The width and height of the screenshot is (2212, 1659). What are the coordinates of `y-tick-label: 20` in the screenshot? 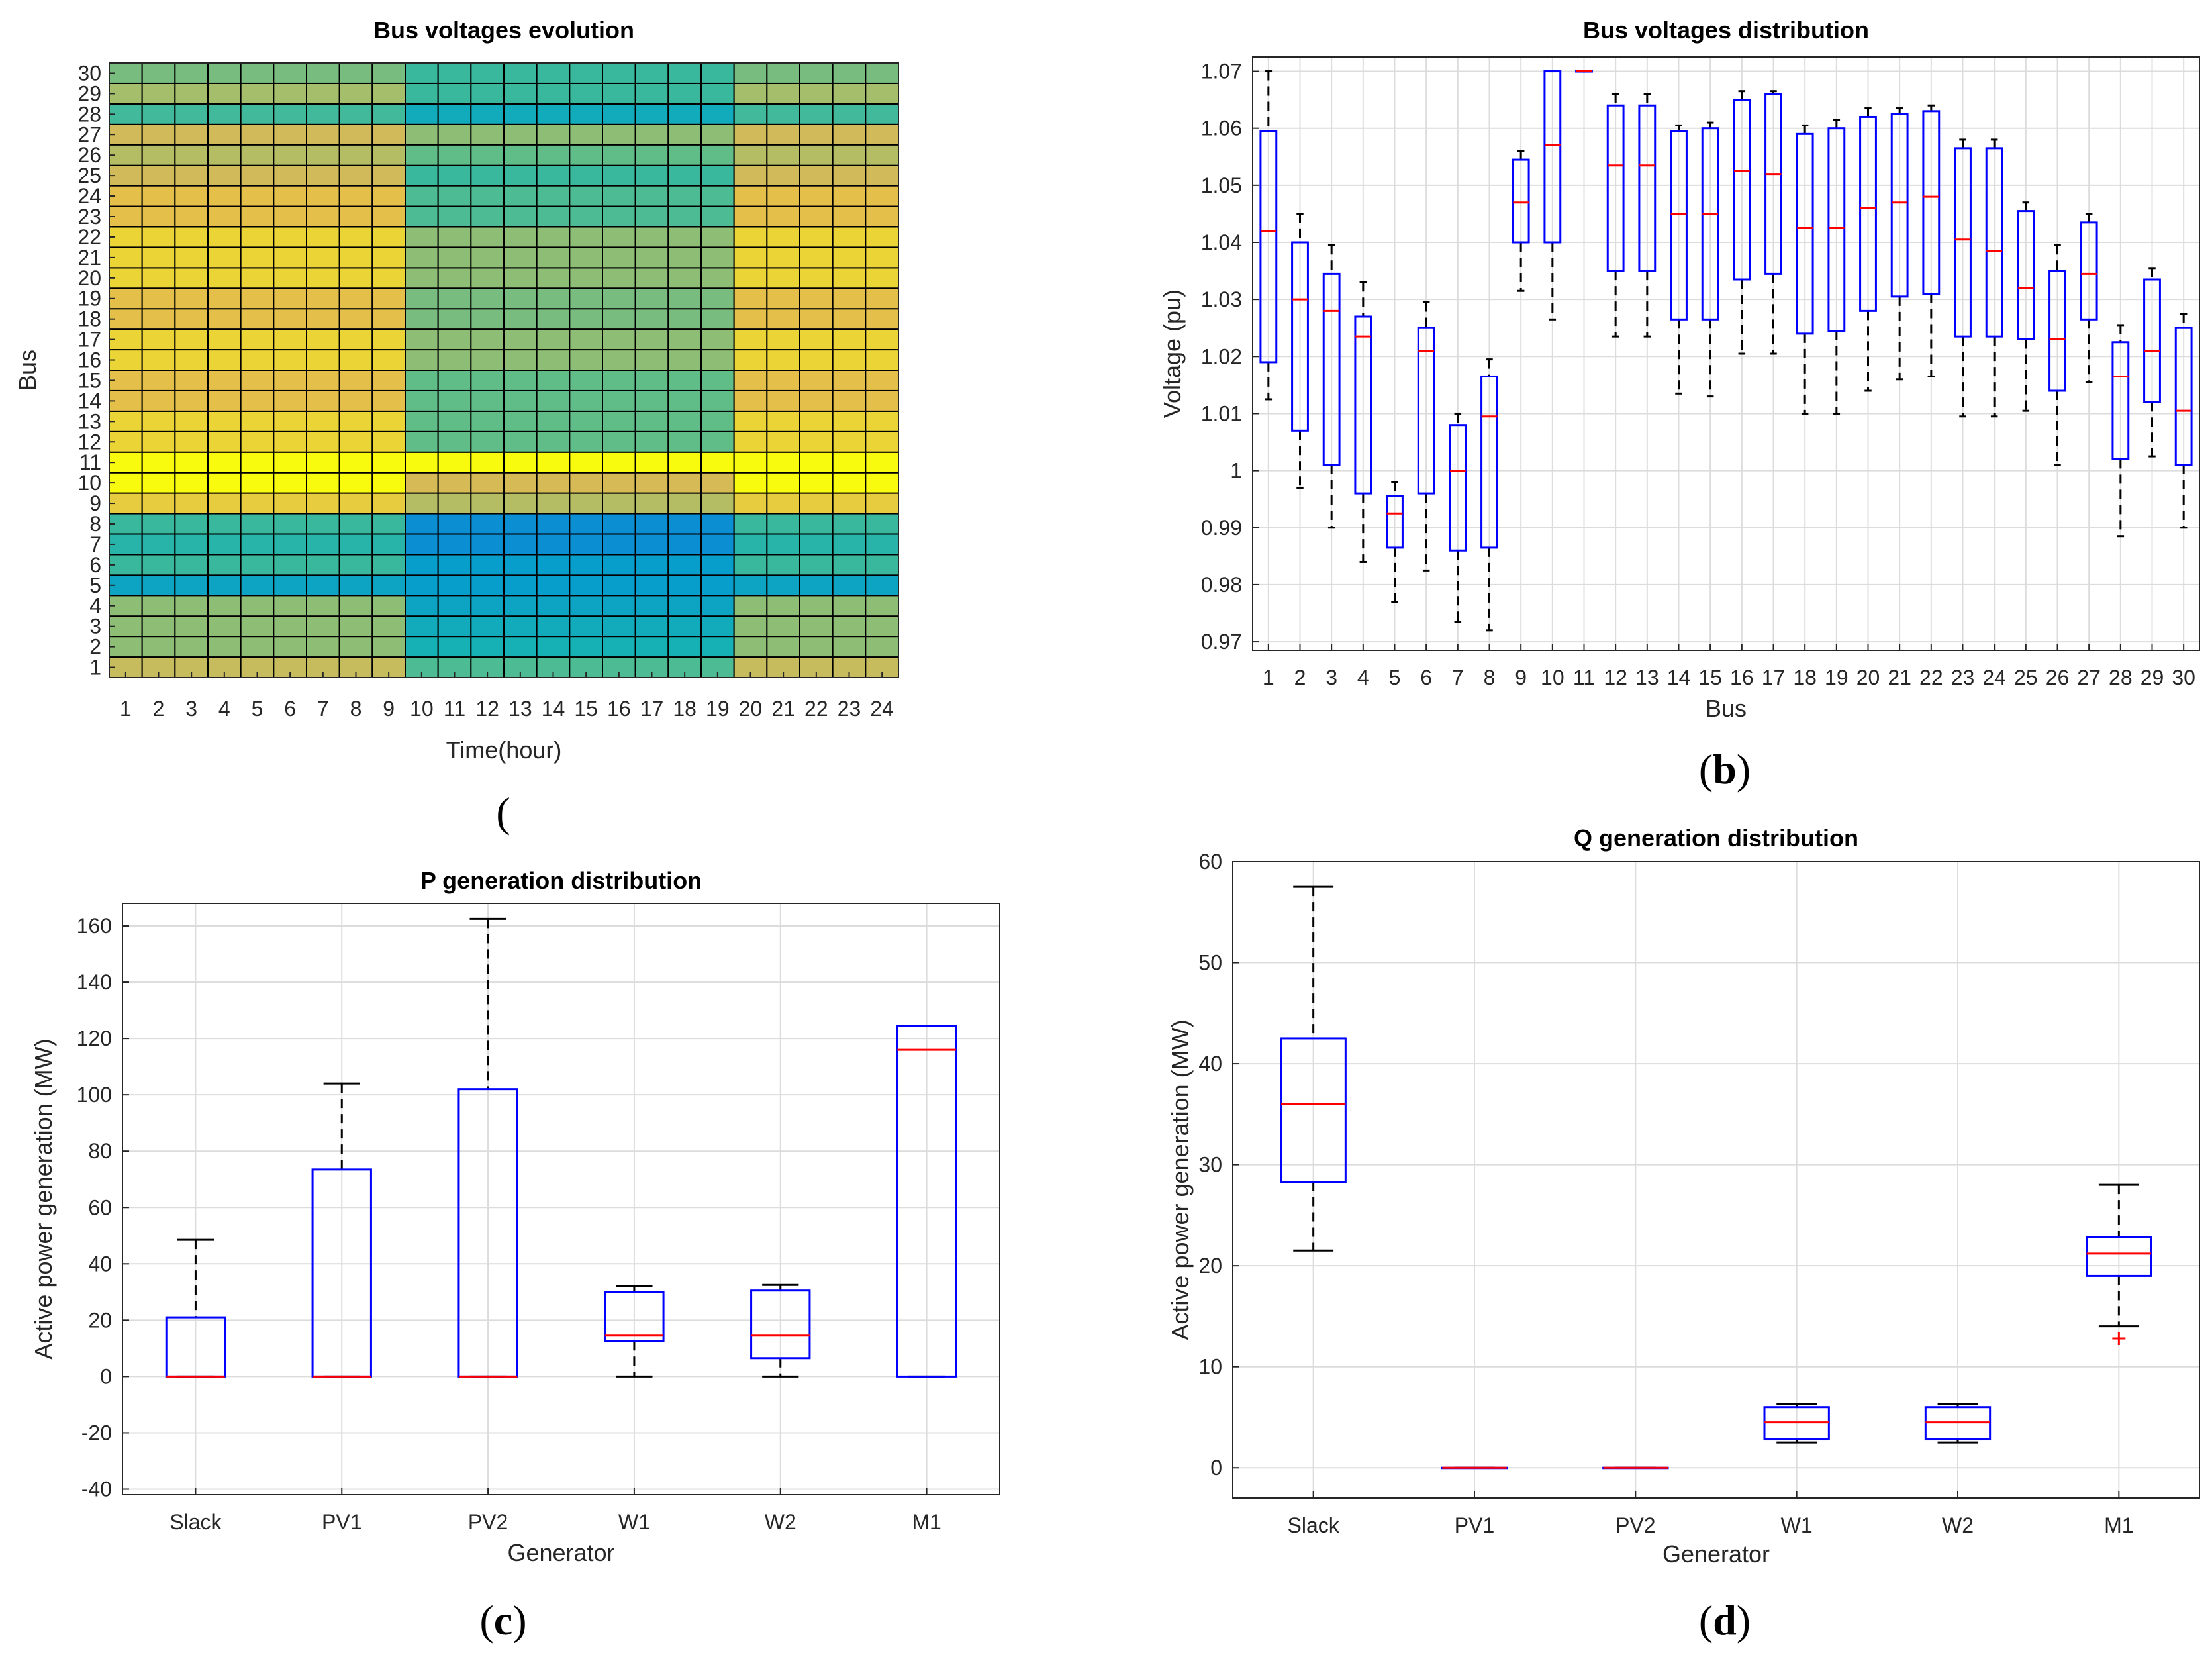 It's located at (100, 1320).